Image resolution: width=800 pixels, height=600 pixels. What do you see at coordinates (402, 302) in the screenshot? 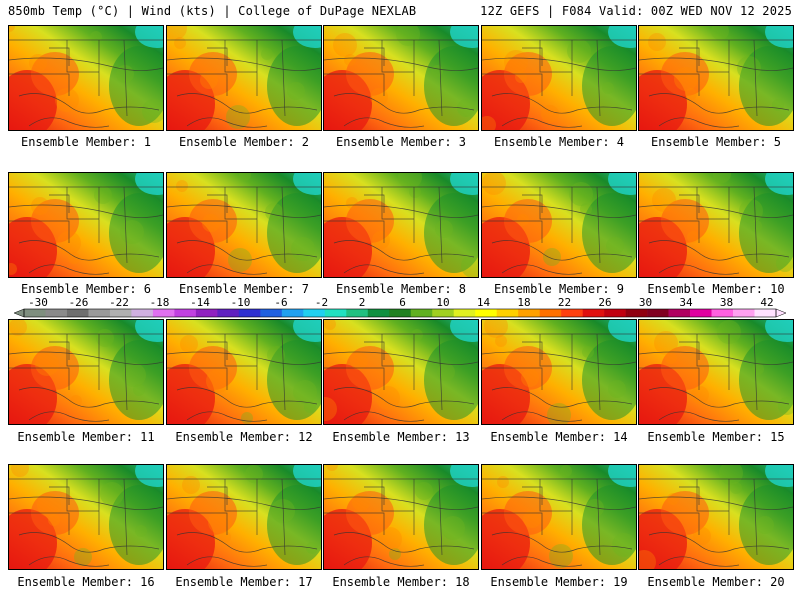
I see `colorbar-tick-label: 6` at bounding box center [402, 302].